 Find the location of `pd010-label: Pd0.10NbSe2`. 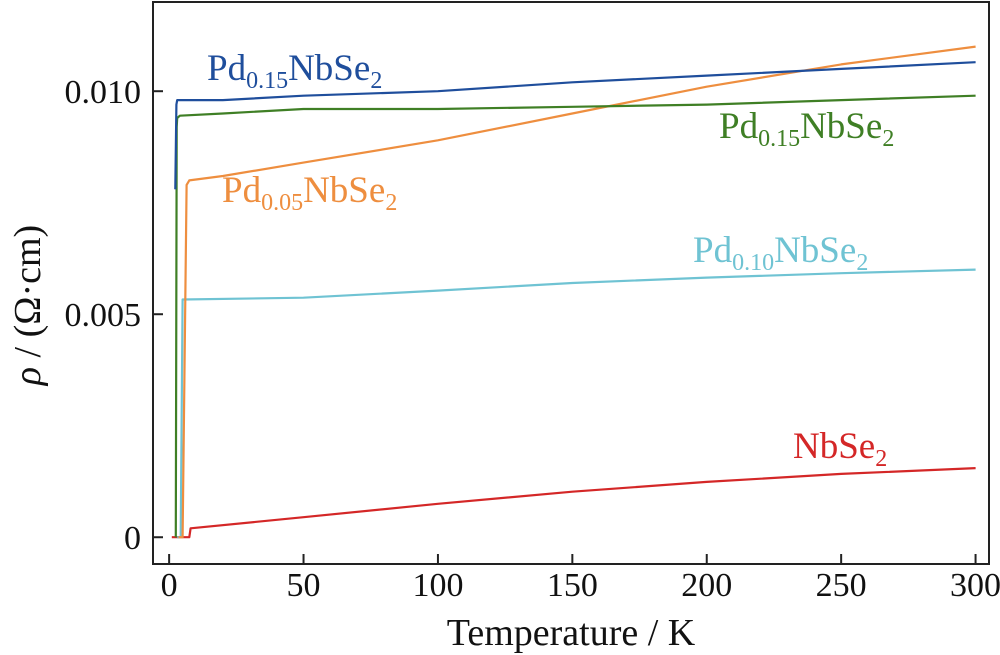

pd010-label: Pd0.10NbSe2 is located at coordinates (780, 253).